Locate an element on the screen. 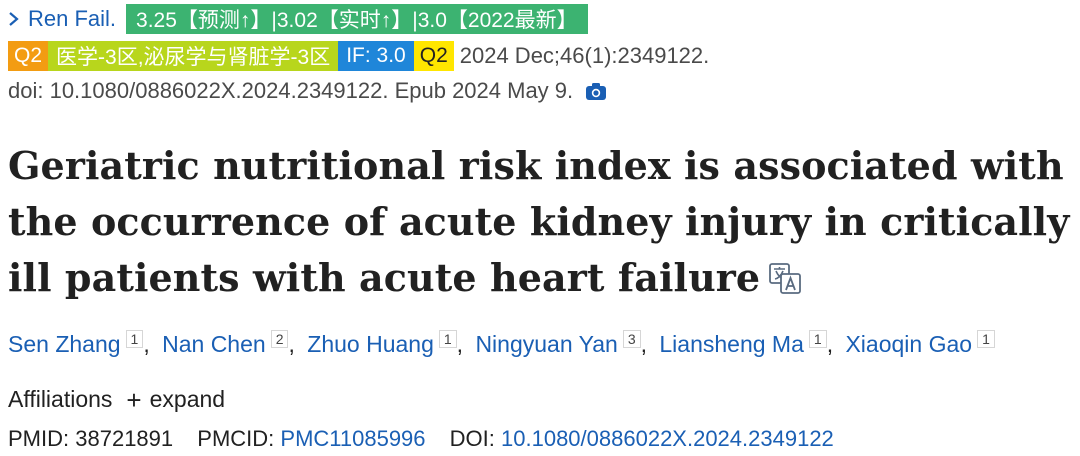 This screenshot has height=456, width=1080. author-link: Liansheng Ma is located at coordinates (731, 344).